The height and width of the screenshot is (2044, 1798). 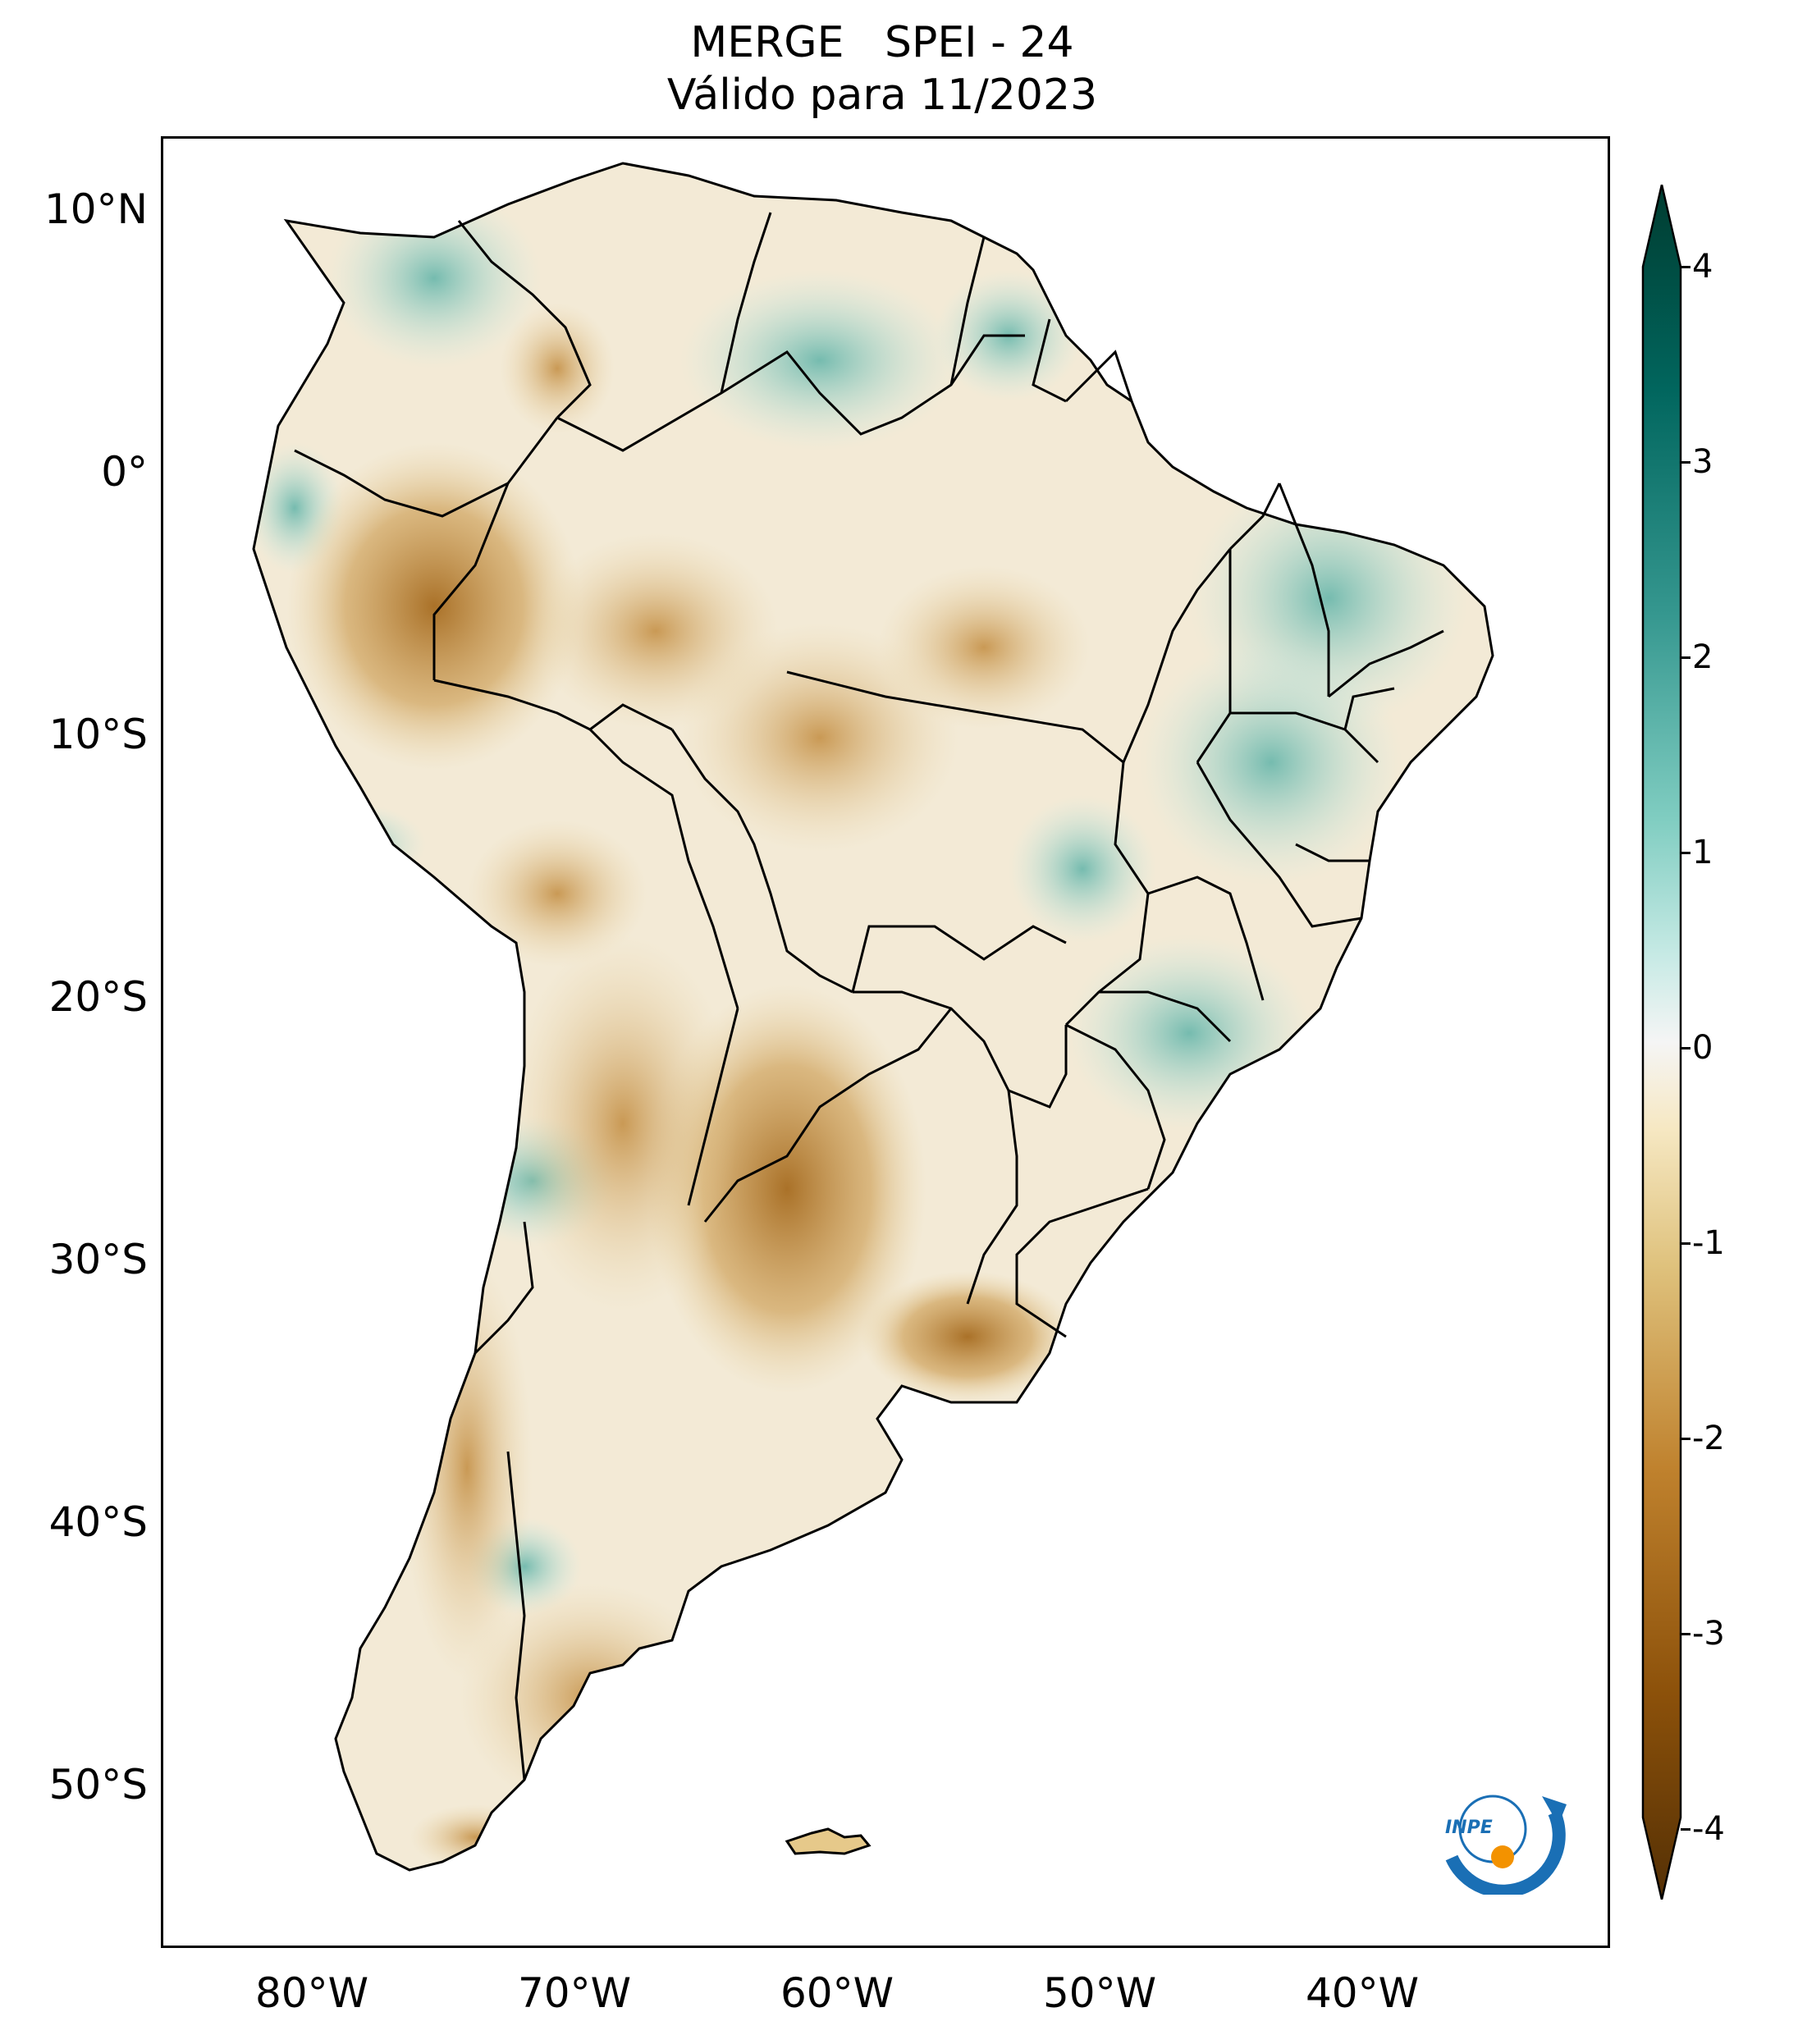 I want to click on lat-label-50s: 50°S, so click(x=98, y=1785).